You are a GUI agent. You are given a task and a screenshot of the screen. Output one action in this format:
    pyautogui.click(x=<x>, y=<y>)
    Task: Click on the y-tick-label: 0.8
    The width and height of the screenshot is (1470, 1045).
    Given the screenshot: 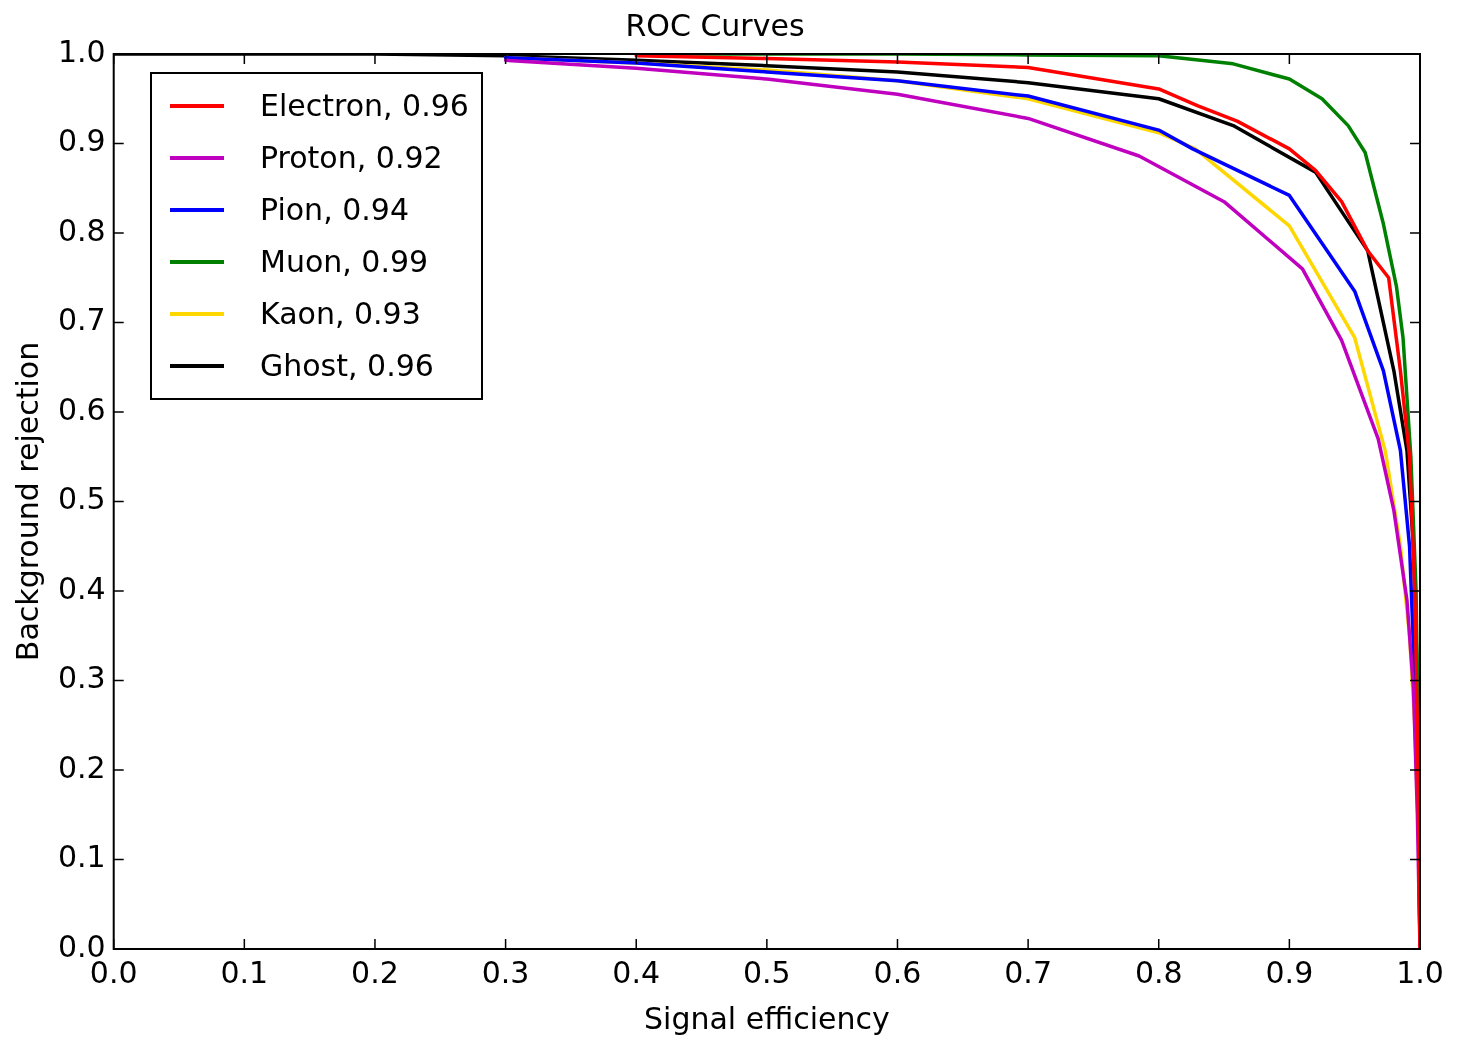 What is the action you would take?
    pyautogui.click(x=81, y=230)
    